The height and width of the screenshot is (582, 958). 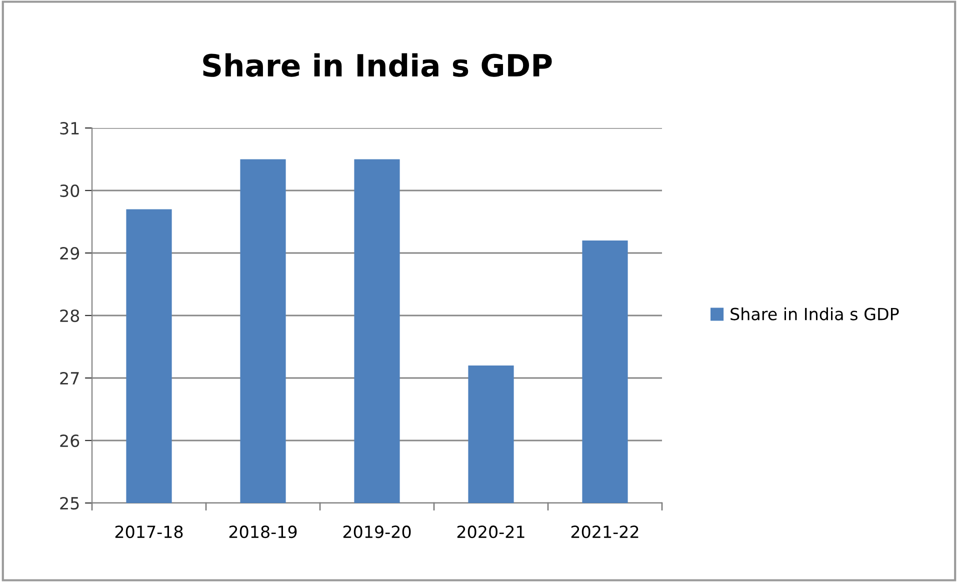 What do you see at coordinates (149, 532) in the screenshot?
I see `x-tick-label: 2017-18` at bounding box center [149, 532].